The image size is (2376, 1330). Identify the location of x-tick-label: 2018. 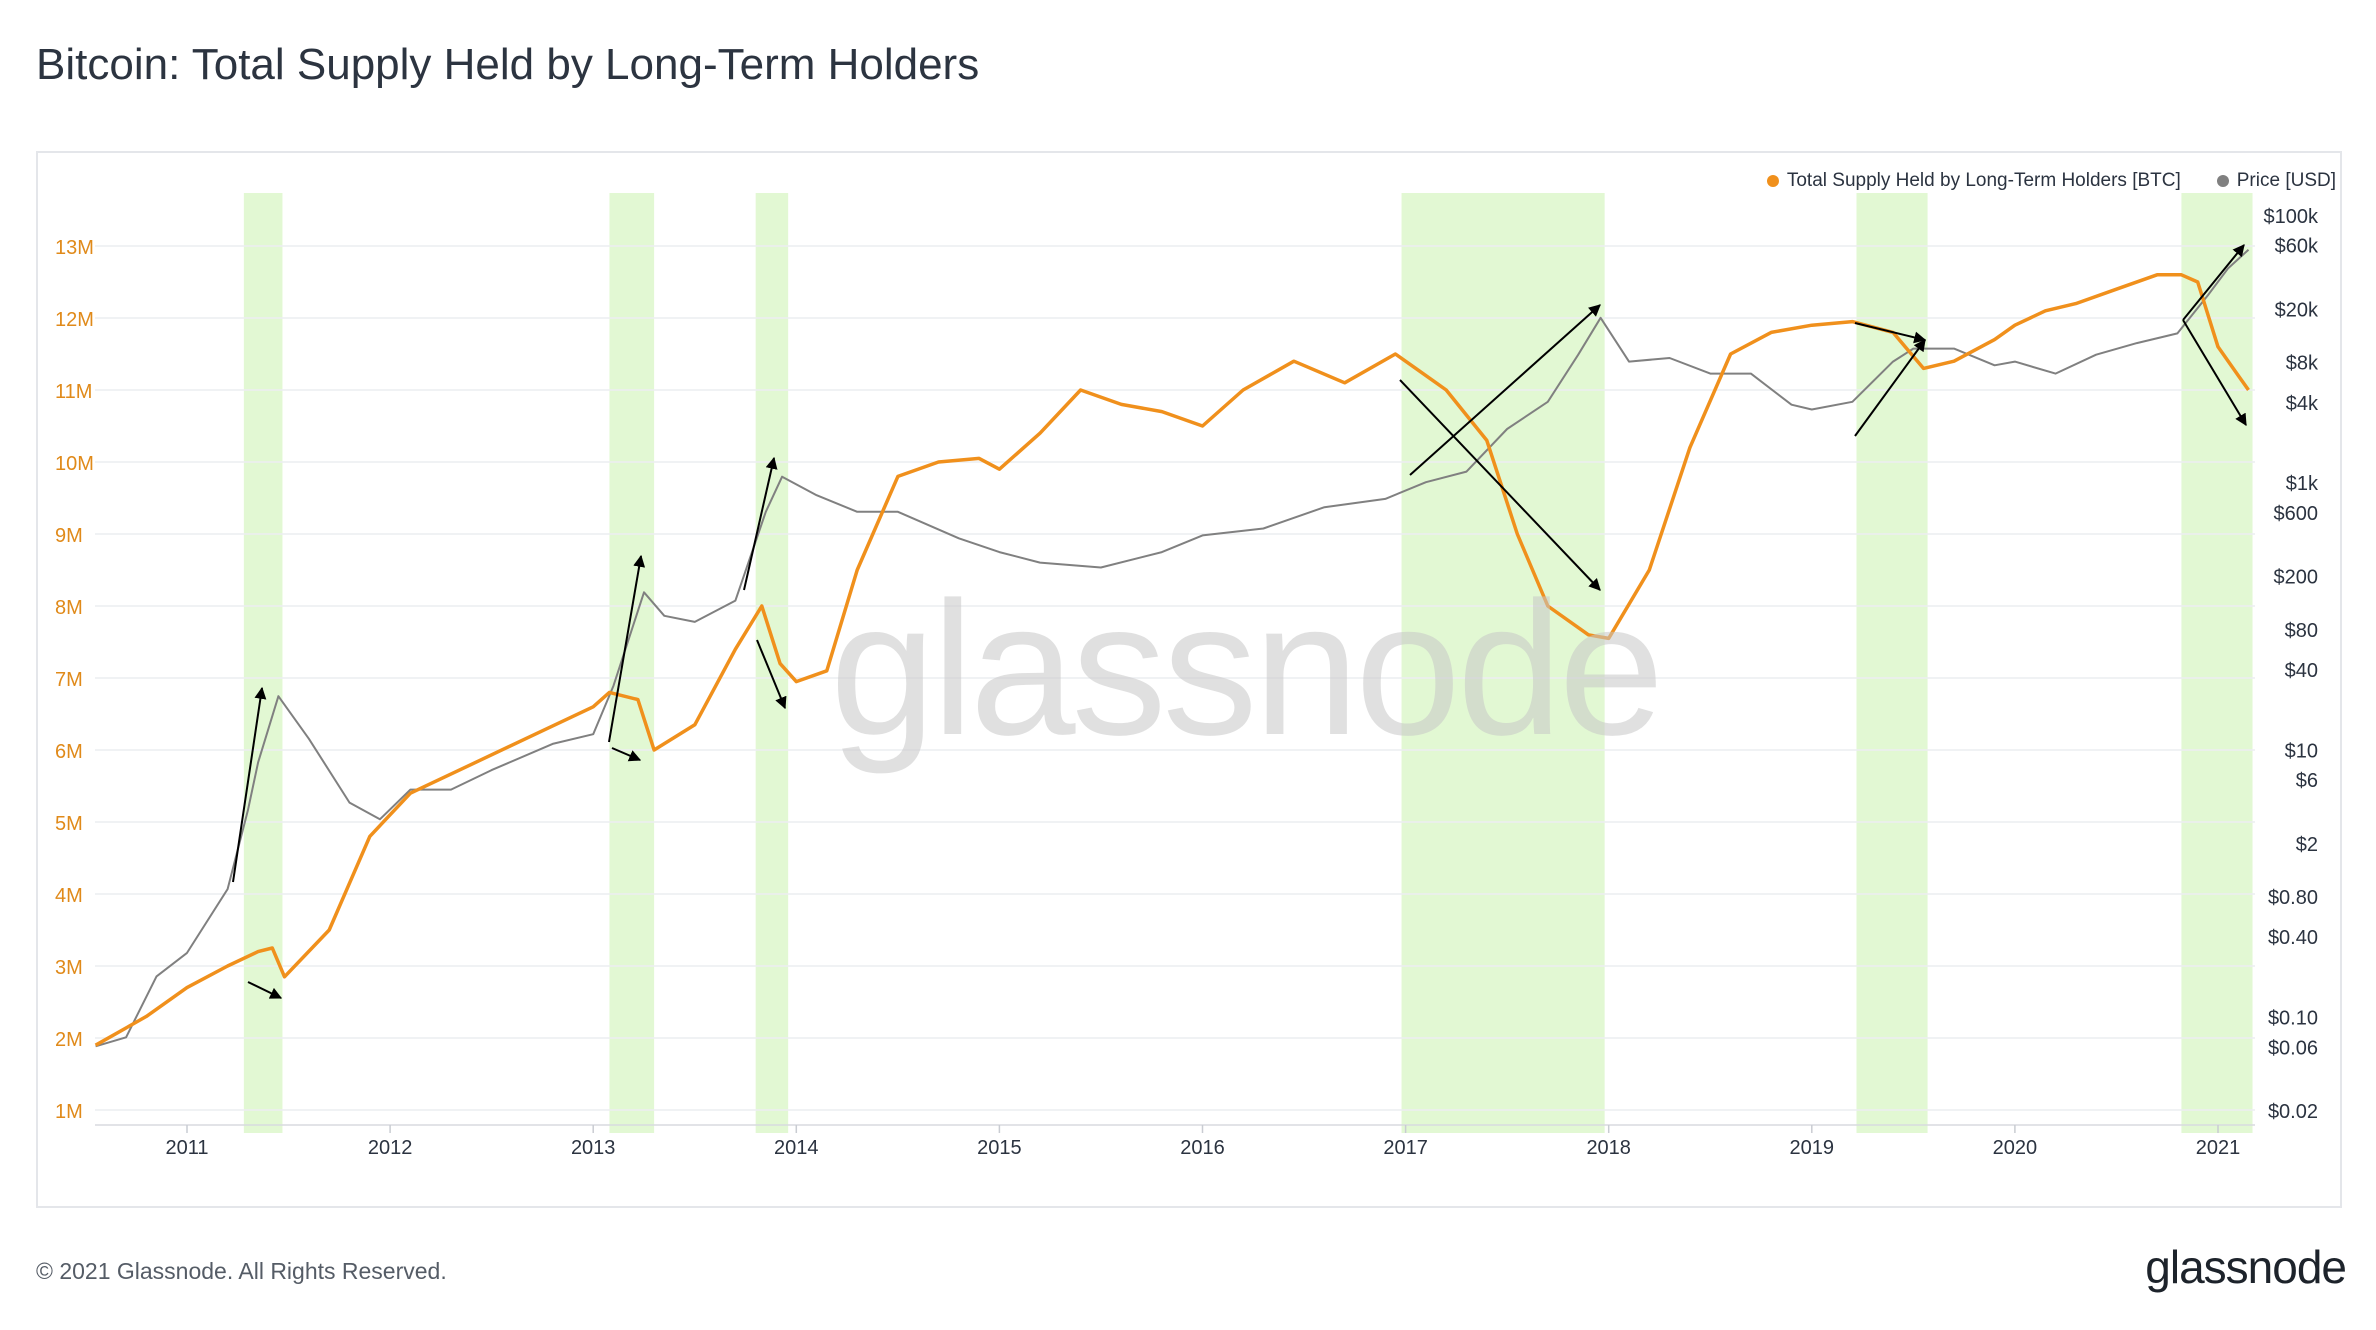
(1608, 1148).